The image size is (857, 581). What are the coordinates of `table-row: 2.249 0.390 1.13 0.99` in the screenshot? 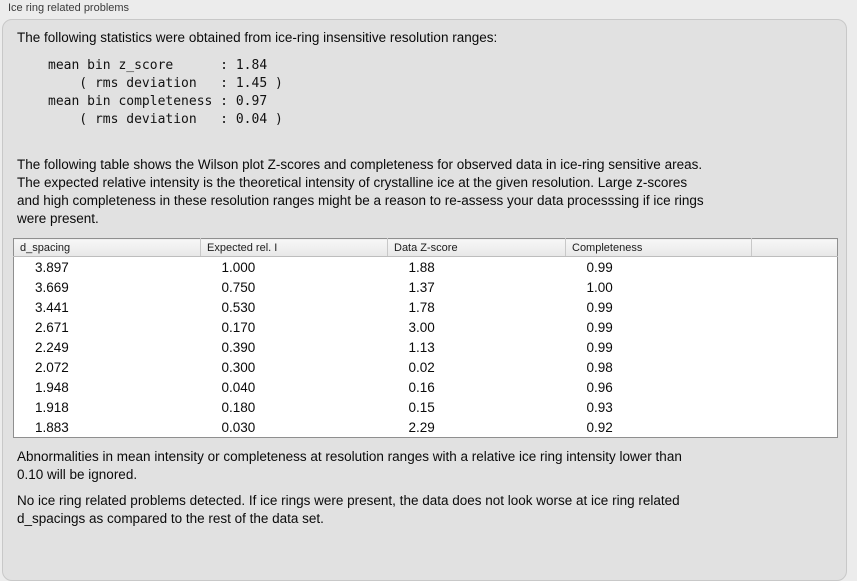 It's located at (426, 347).